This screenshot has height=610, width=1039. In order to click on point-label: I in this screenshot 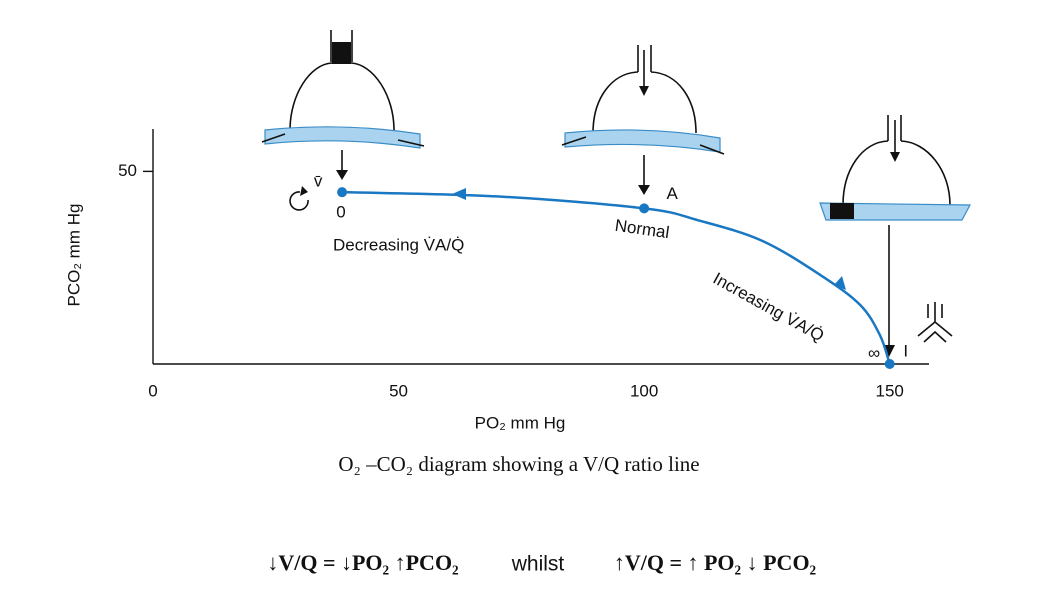, I will do `click(905, 350)`.